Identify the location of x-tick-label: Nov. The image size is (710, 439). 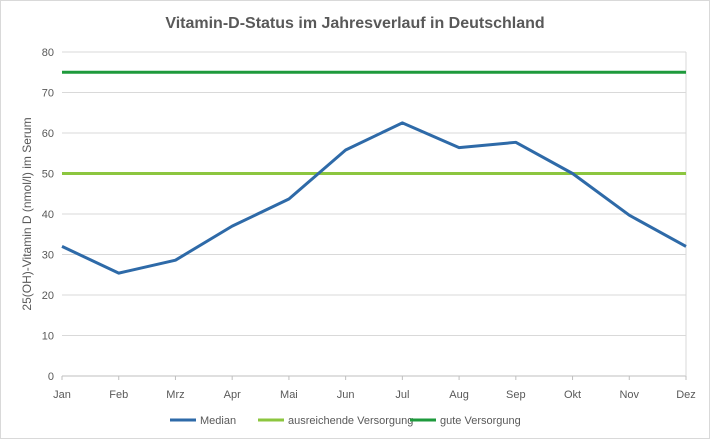
(629, 395).